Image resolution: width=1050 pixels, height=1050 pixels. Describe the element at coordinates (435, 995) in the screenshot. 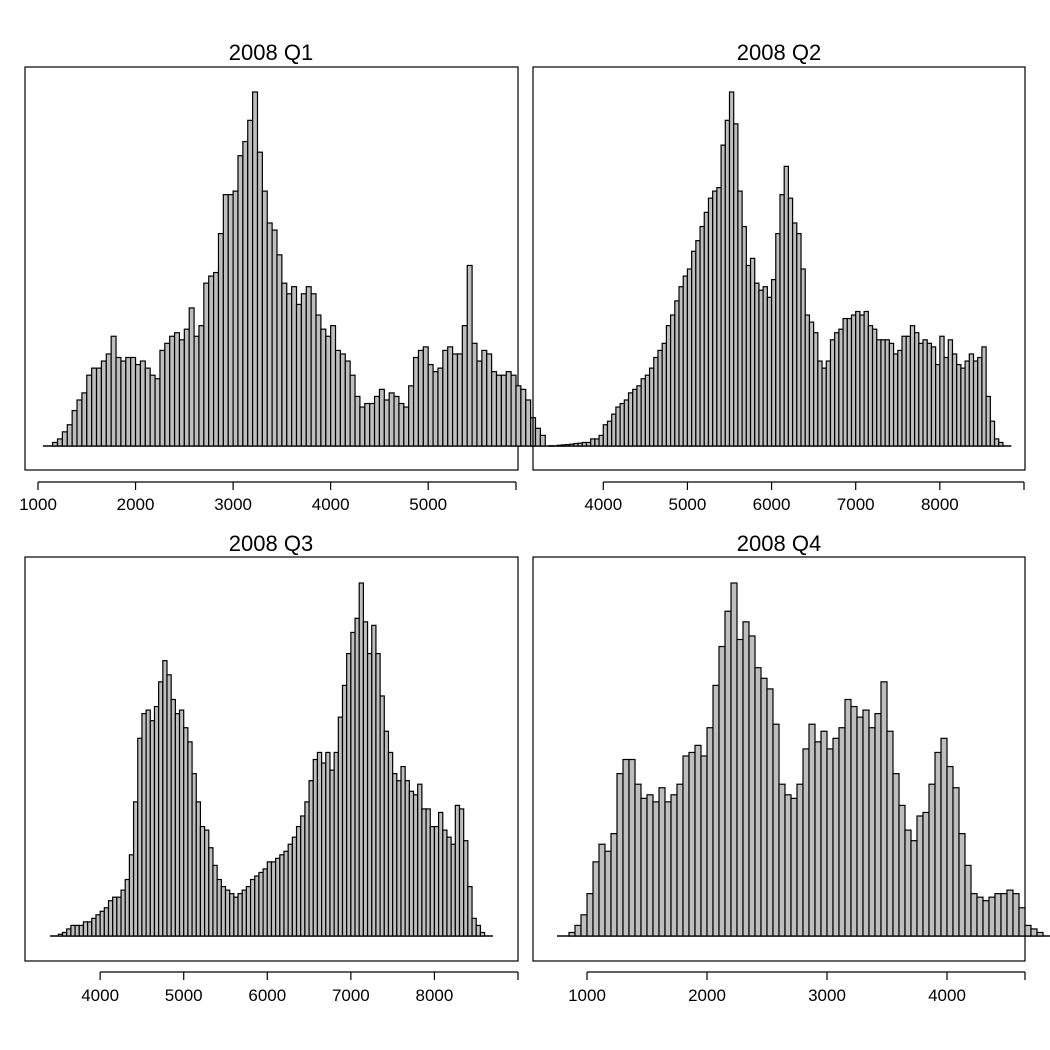

I see `x-tick-label: 8000` at that location.